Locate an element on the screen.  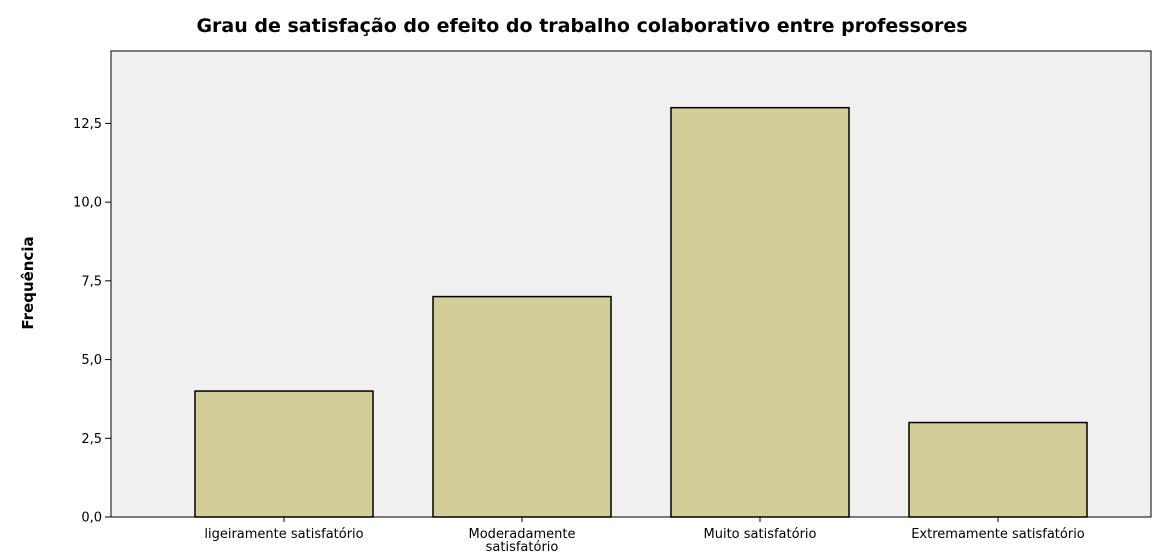
y-tick-label: 2,5 is located at coordinates (91, 439).